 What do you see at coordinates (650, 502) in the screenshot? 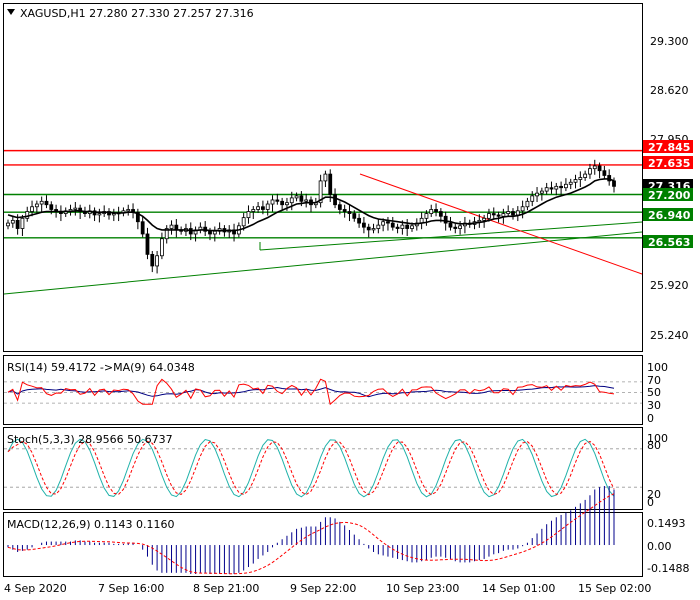
I see `stoch-tick: 0` at bounding box center [650, 502].